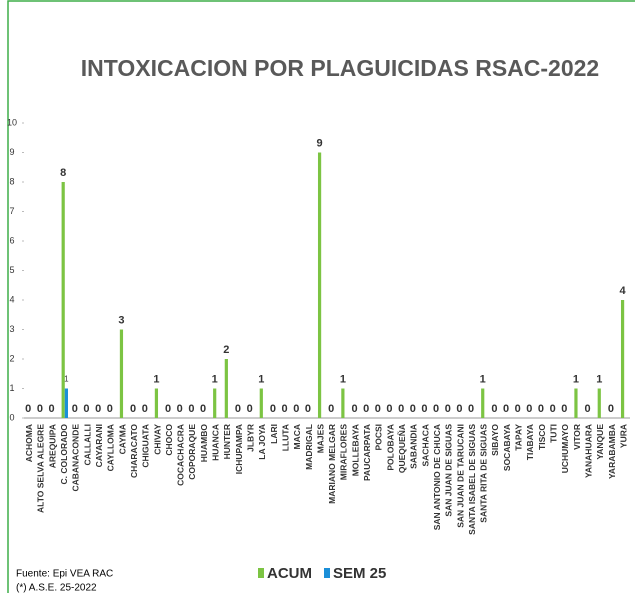  Describe the element at coordinates (239, 449) in the screenshot. I see `x-tick-label: ICHUPAMPA` at that location.